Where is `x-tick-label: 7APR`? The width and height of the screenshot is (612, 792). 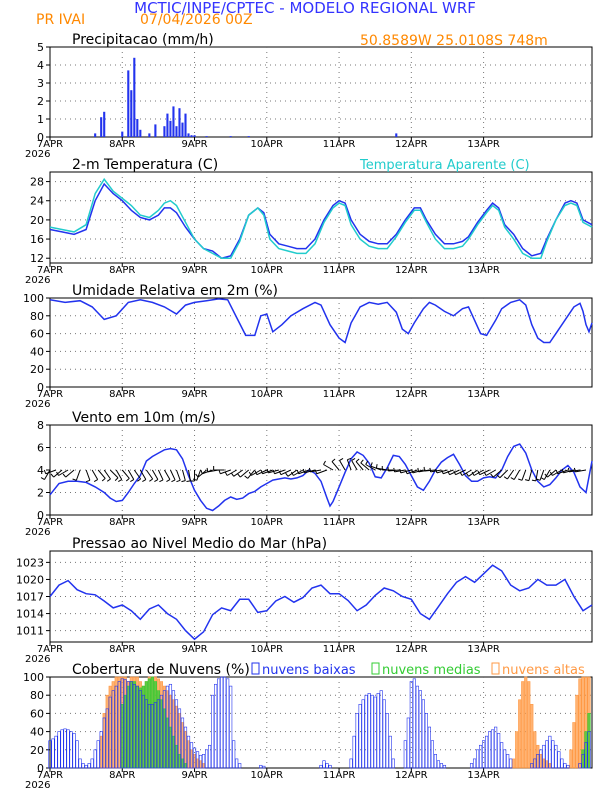
x-tick-label: 7APR is located at coordinates (50, 394).